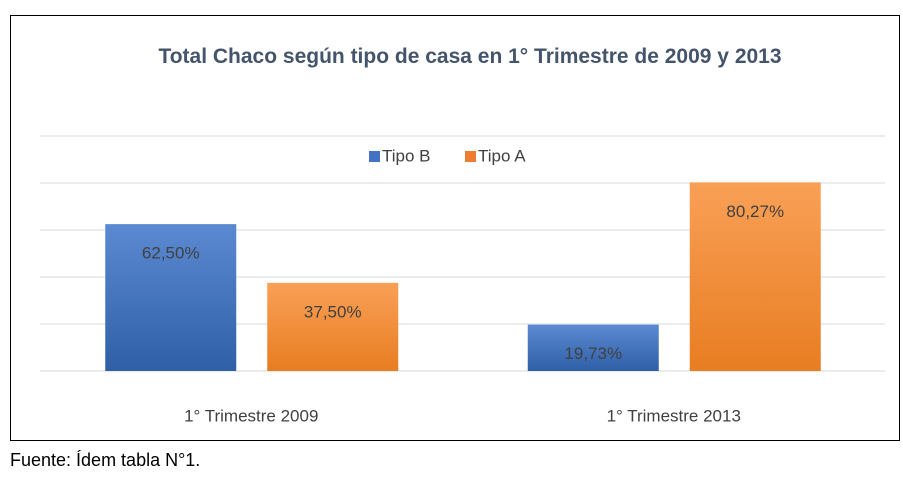  I want to click on legend-label: Tipo A, so click(502, 155).